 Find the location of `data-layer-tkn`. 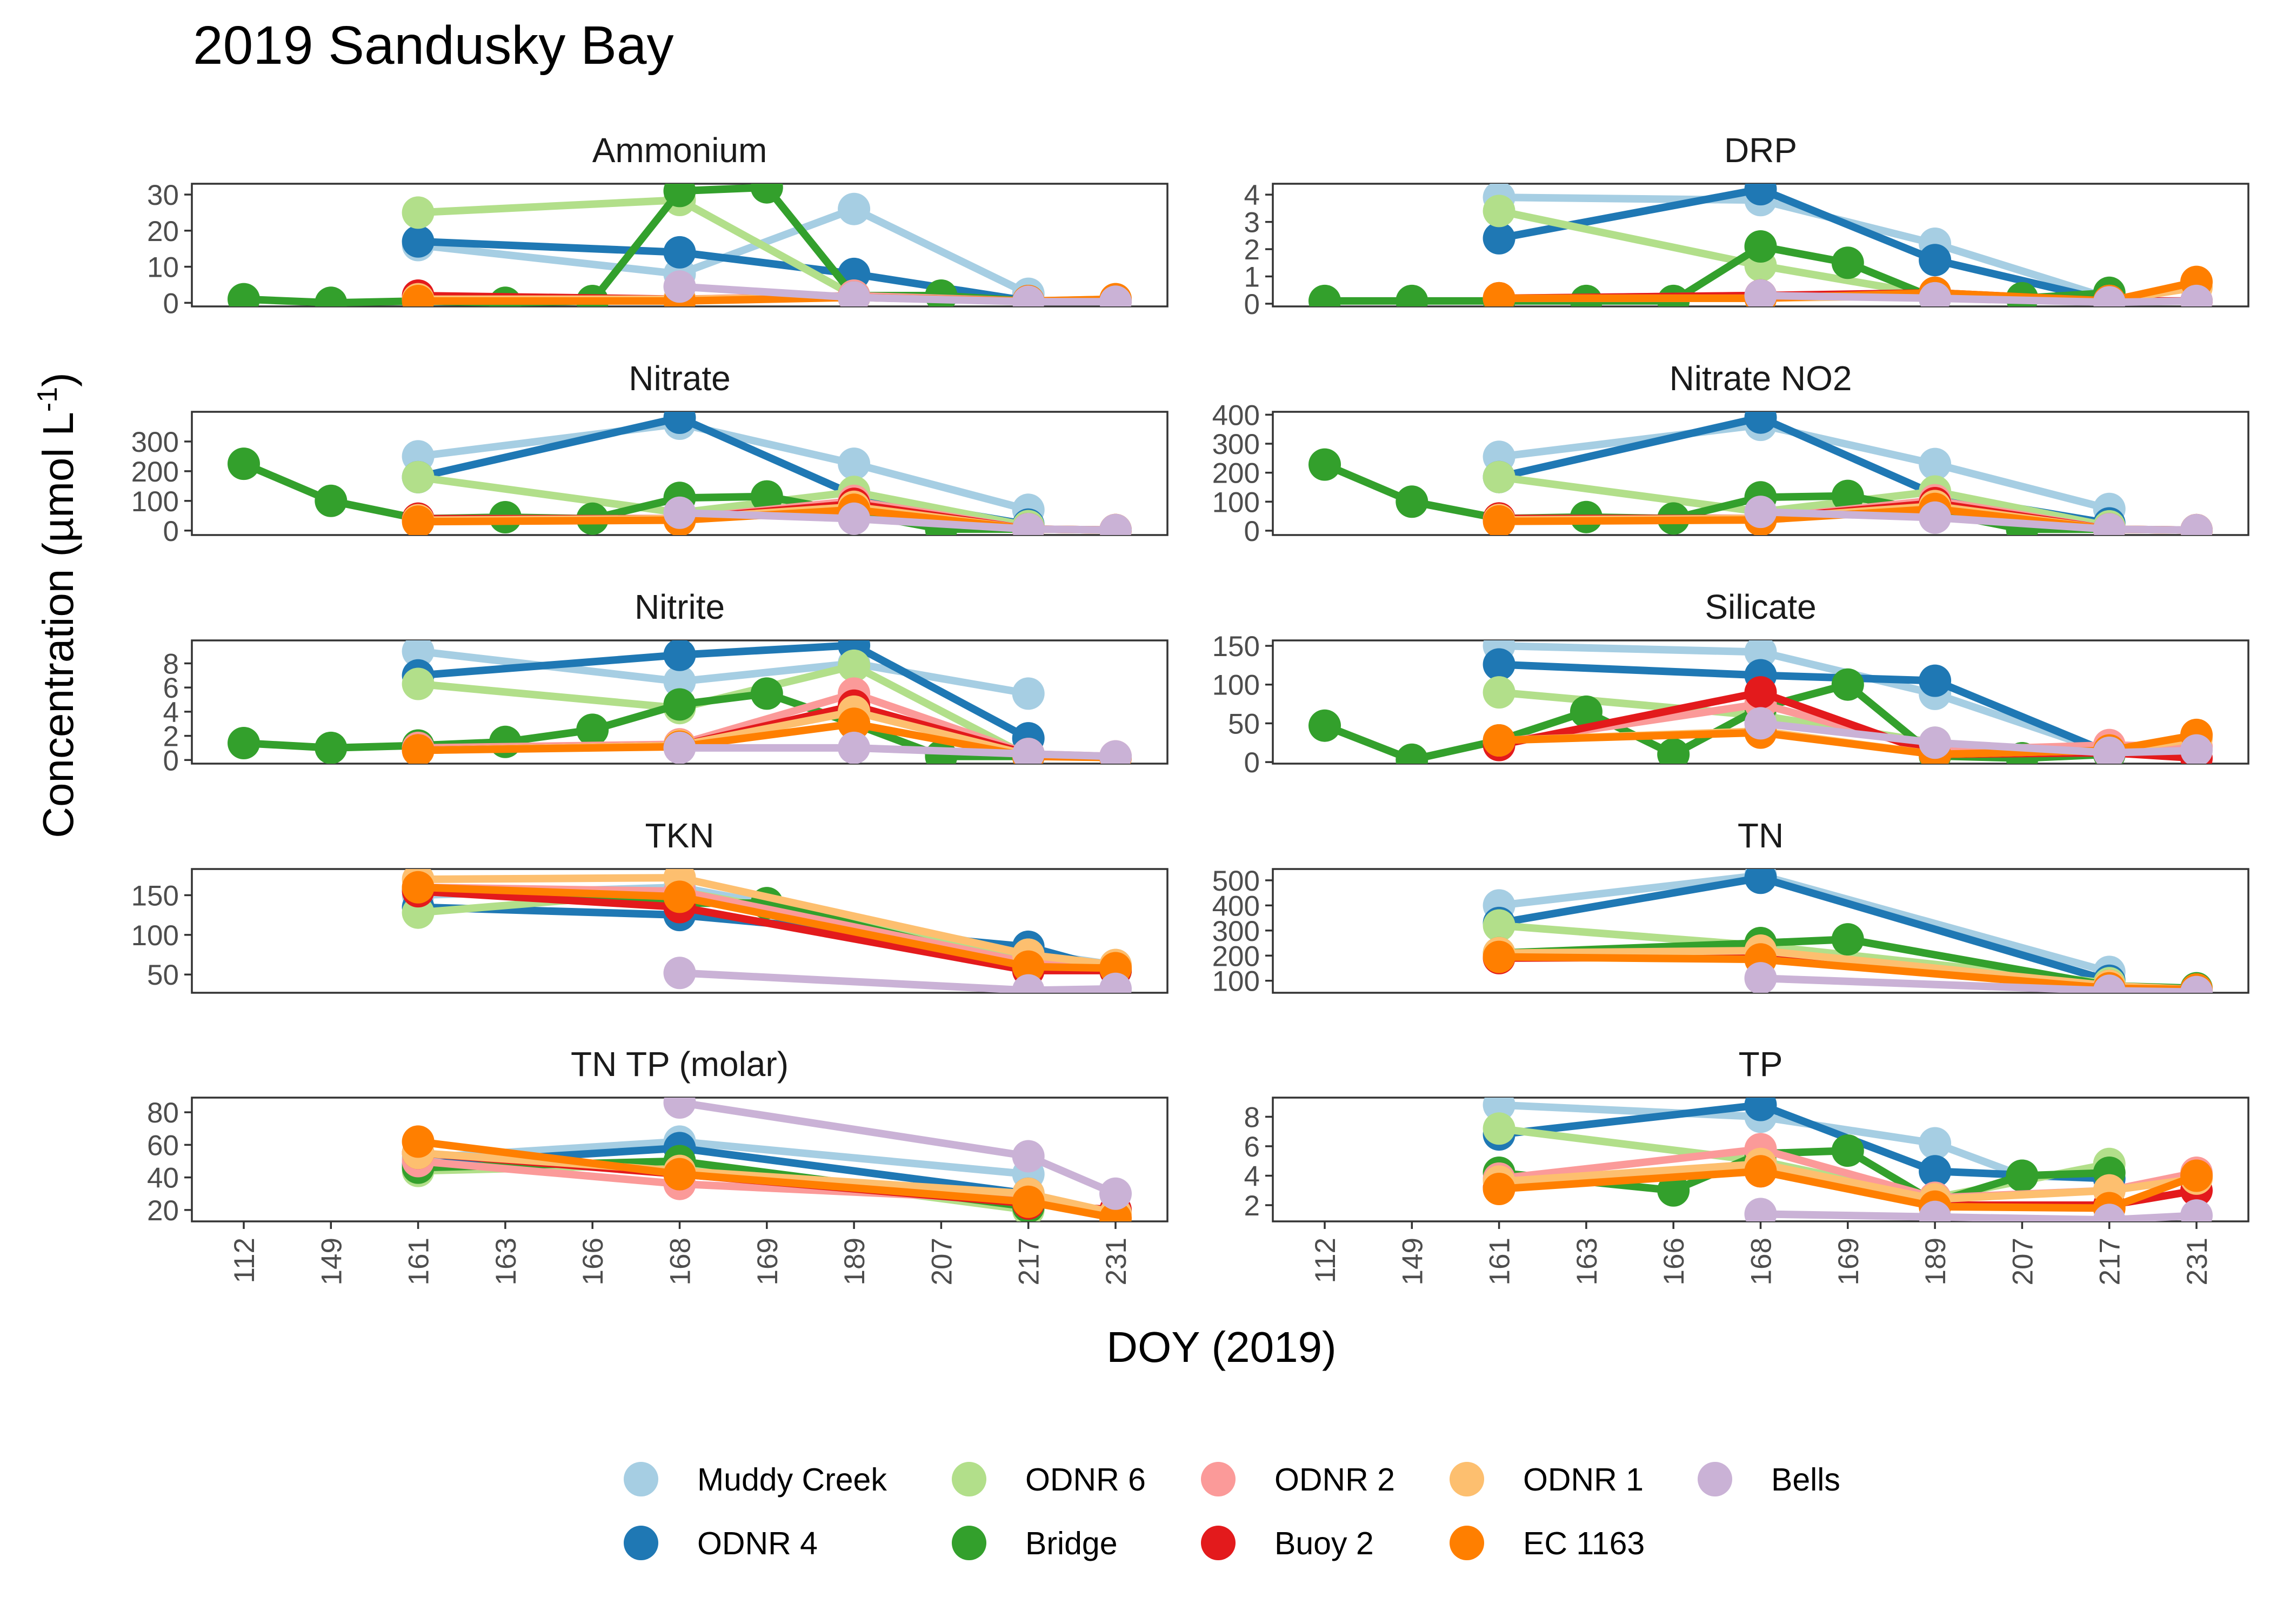

data-layer-tkn is located at coordinates (767, 931).